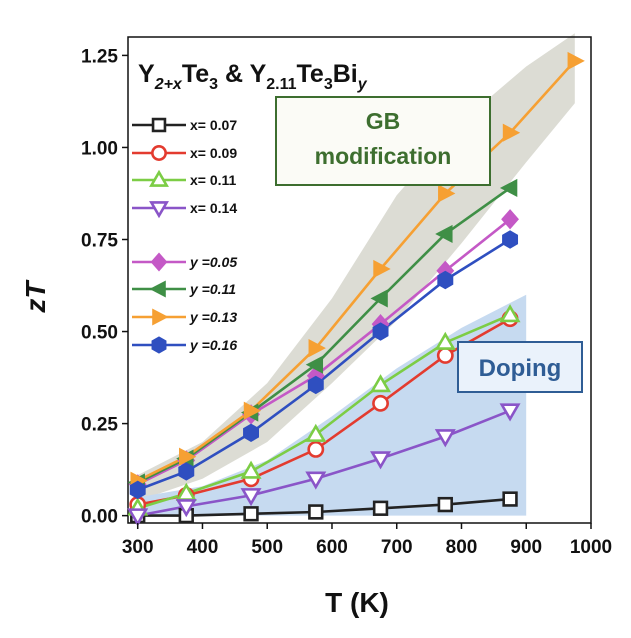 This screenshot has width=631, height=638. Describe the element at coordinates (99, 425) in the screenshot. I see `y-tick-label: 0.25` at that location.